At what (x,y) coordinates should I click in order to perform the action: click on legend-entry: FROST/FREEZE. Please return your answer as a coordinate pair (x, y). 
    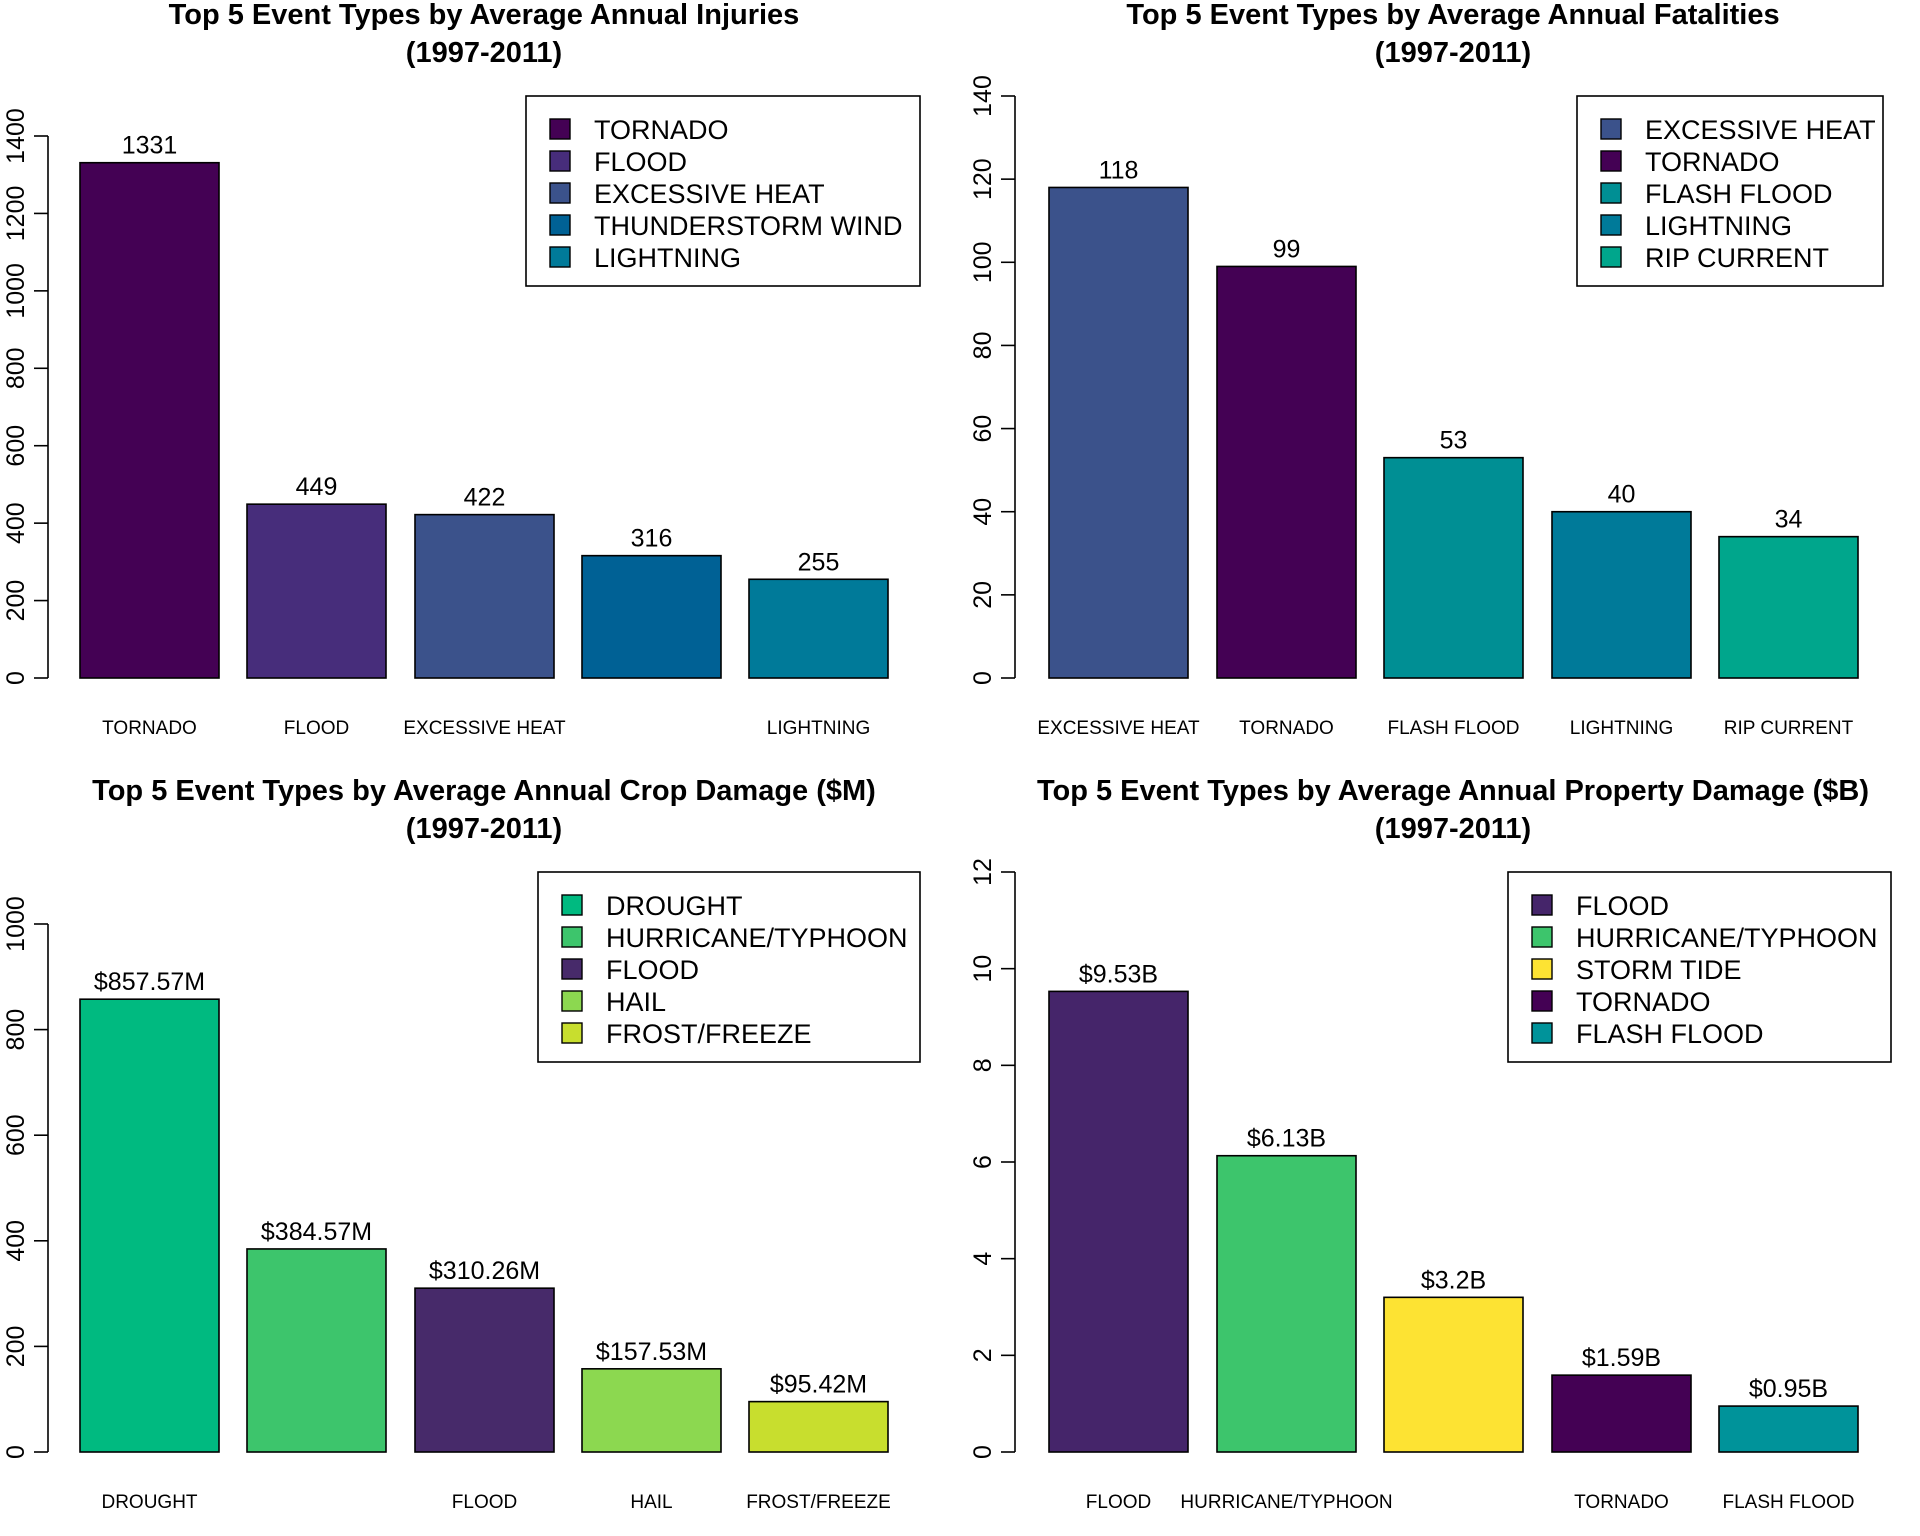
    Looking at the image, I should click on (709, 1034).